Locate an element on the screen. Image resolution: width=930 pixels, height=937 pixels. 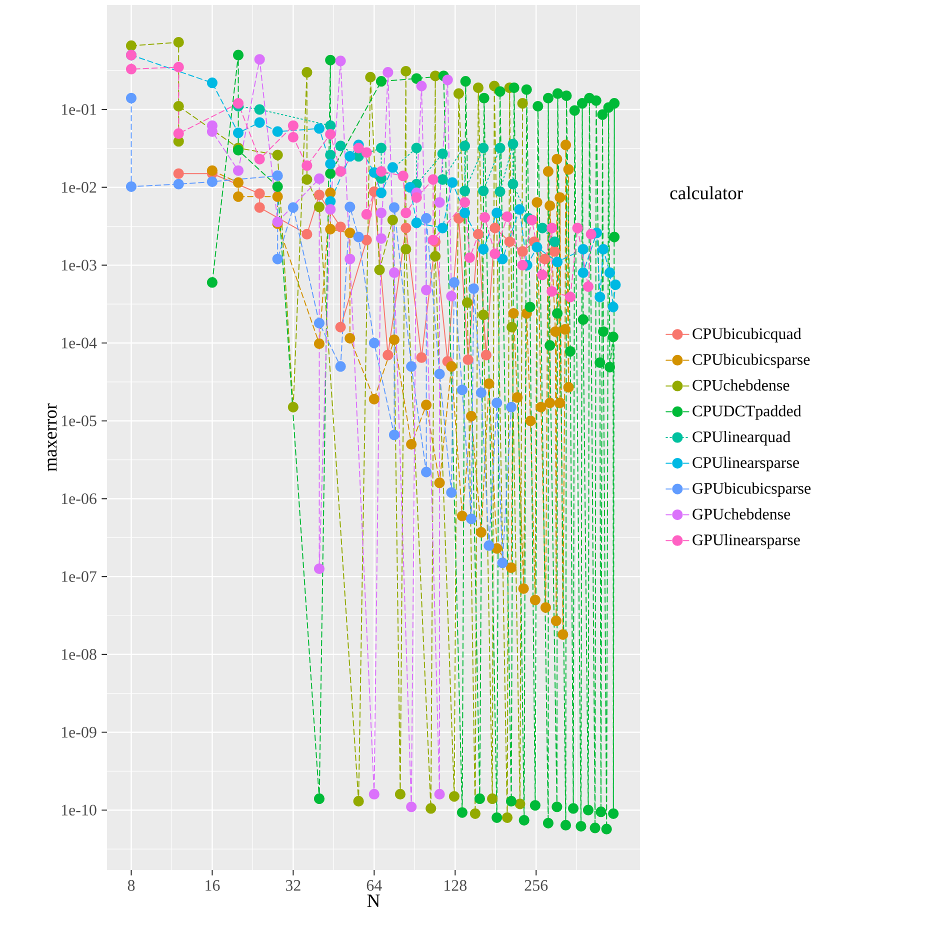
legend-title: calculator is located at coordinates (707, 193).